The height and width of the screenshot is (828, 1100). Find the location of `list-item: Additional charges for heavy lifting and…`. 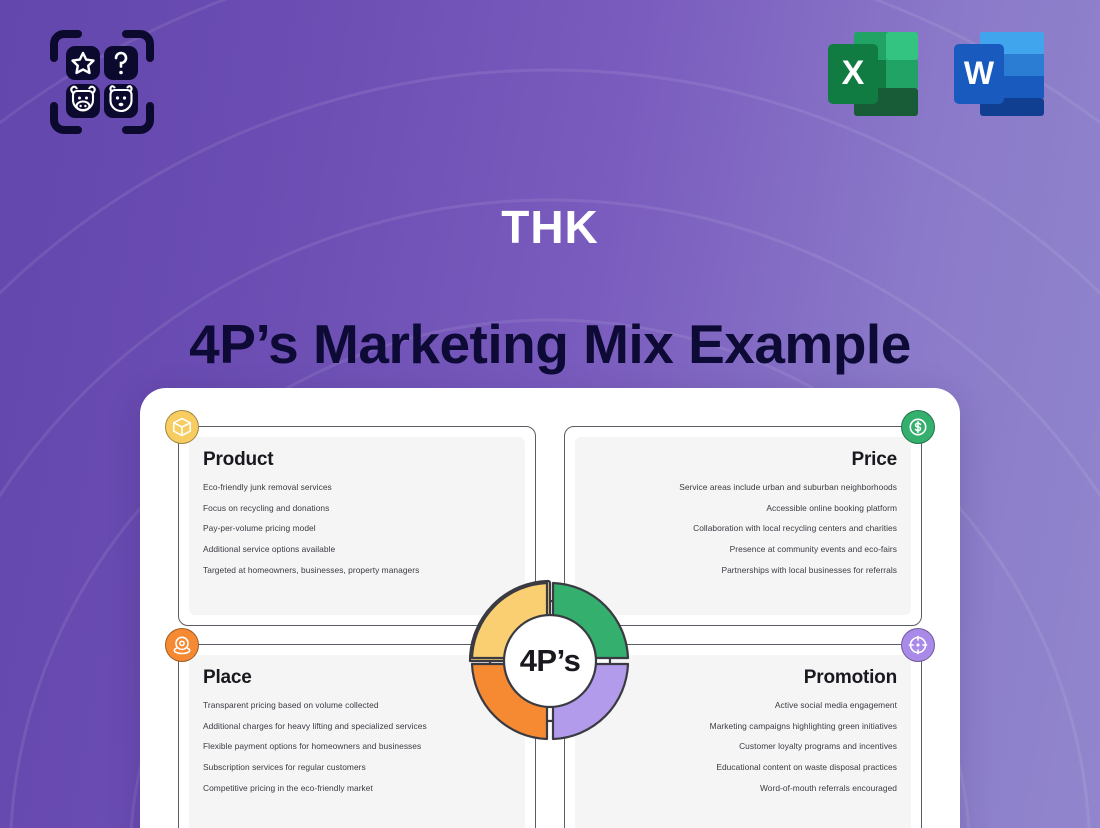

list-item: Additional charges for heavy lifting and… is located at coordinates (315, 725).